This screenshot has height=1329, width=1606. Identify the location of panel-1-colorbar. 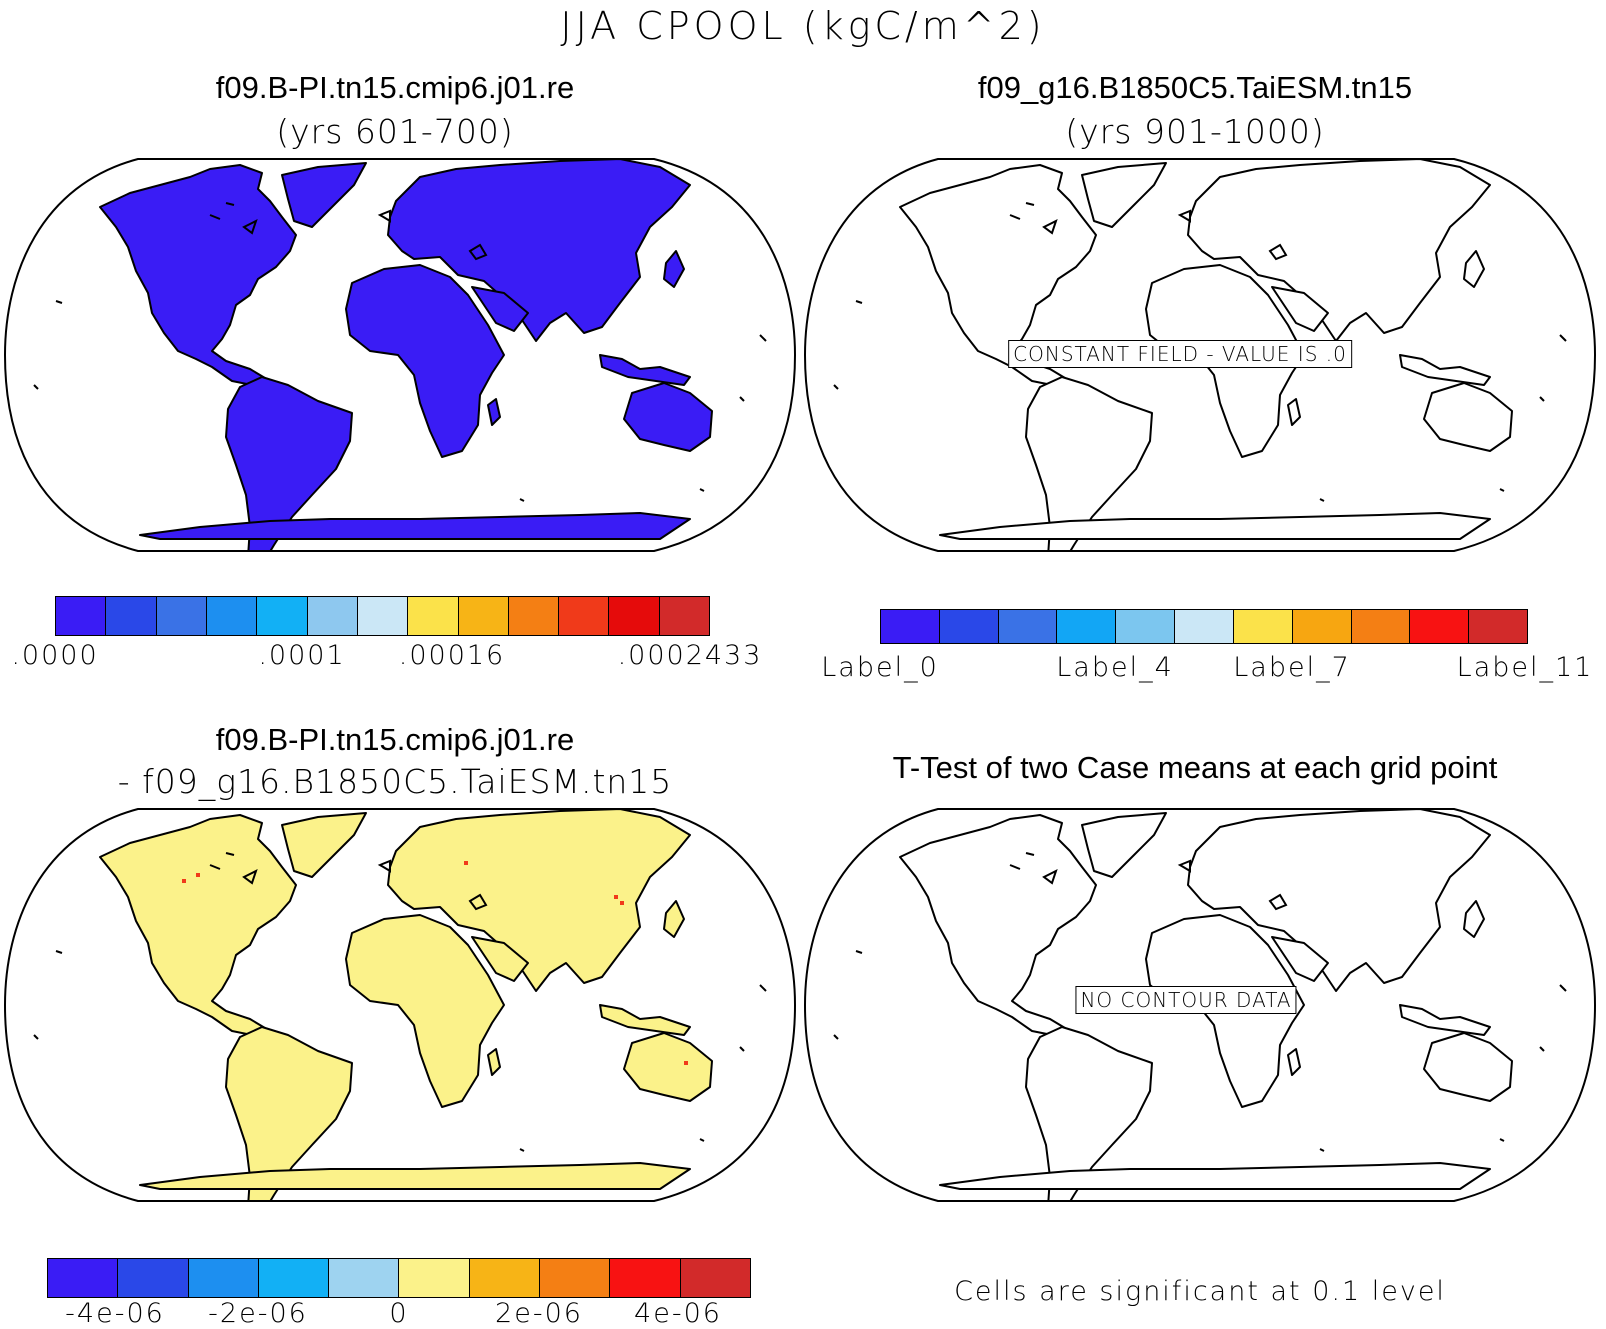
(382, 616).